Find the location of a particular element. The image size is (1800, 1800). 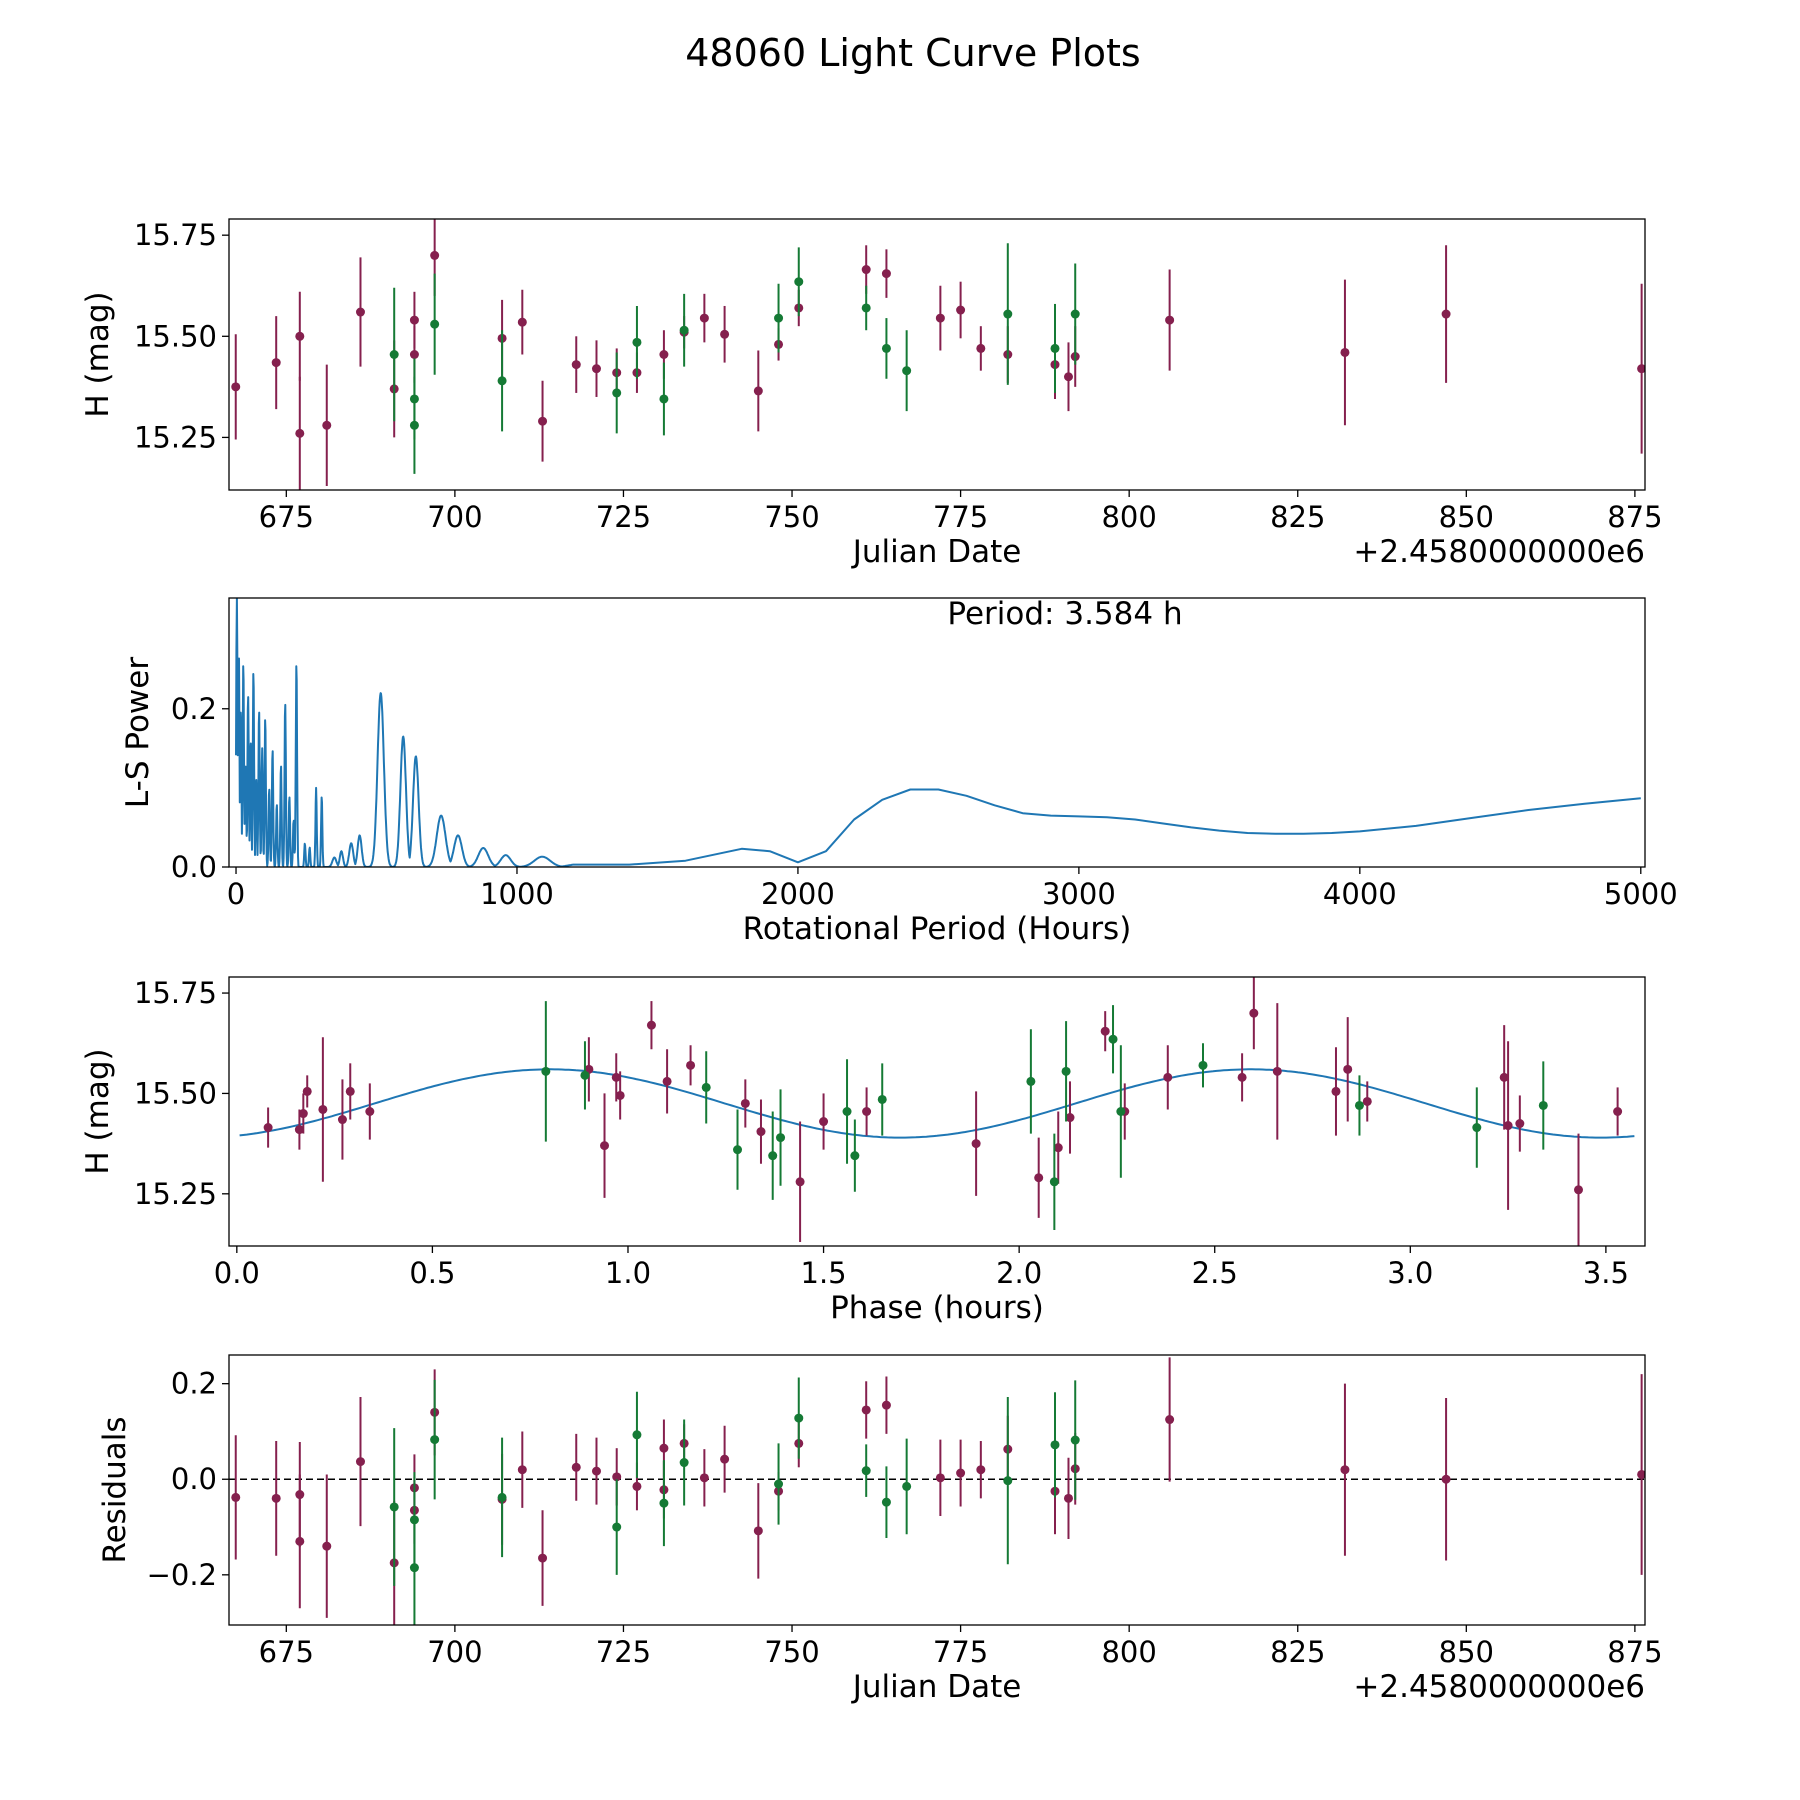

y-tick-label: 15.25 is located at coordinates (175, 437).